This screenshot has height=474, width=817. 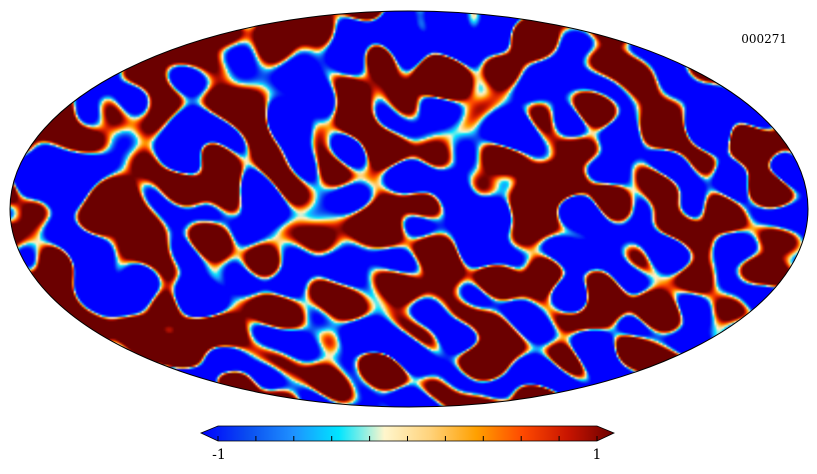 What do you see at coordinates (597, 455) in the screenshot?
I see `colorbar-max-label: 1` at bounding box center [597, 455].